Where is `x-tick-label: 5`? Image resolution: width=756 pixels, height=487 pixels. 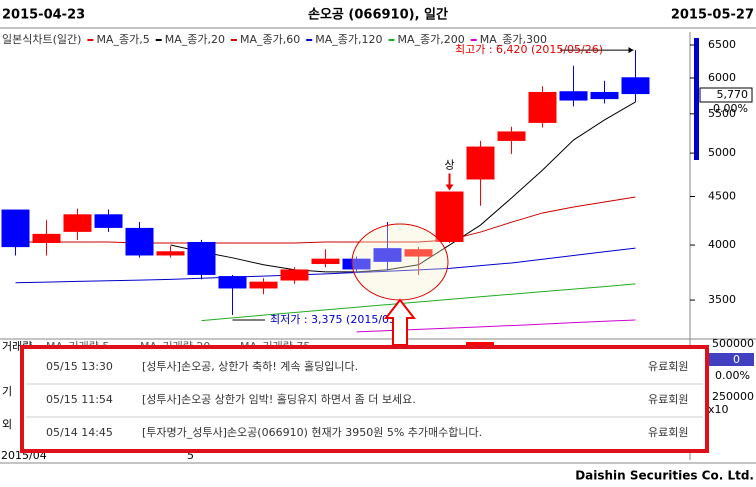 x-tick-label: 5 is located at coordinates (190, 455).